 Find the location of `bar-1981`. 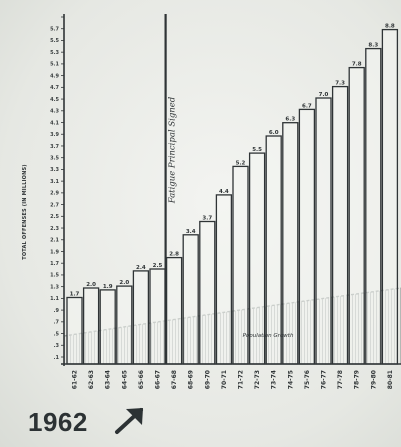

bar-1981 is located at coordinates (390, 196).